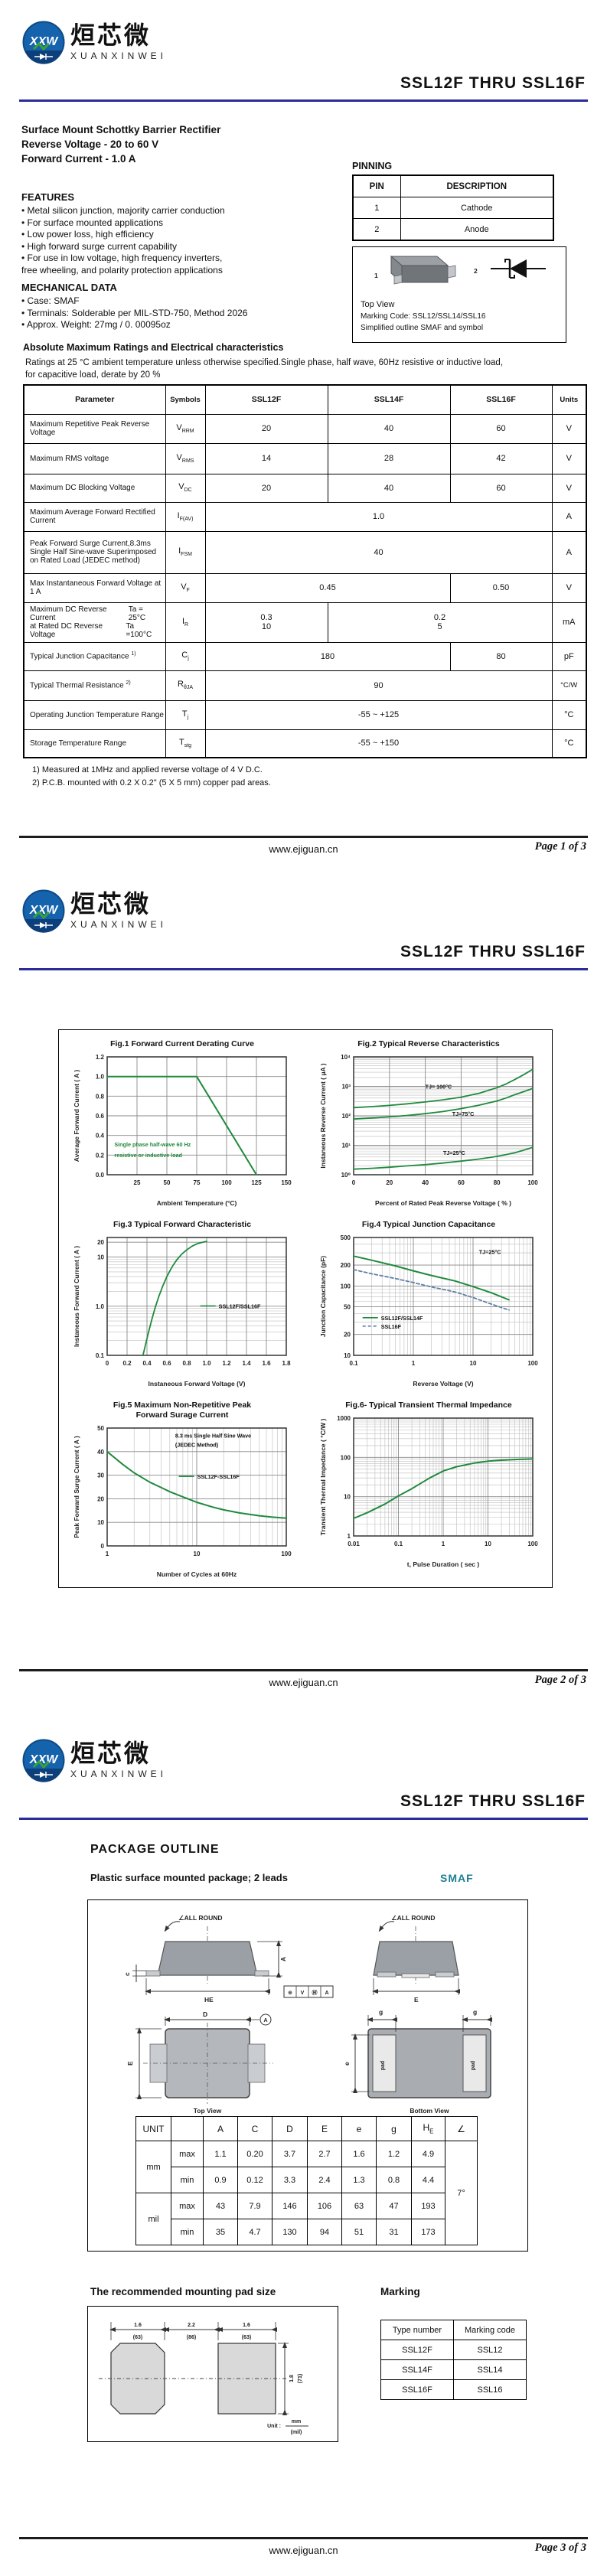 The image size is (607, 2576). Describe the element at coordinates (297, 2421) in the screenshot. I see `svg-text: mm` at that location.